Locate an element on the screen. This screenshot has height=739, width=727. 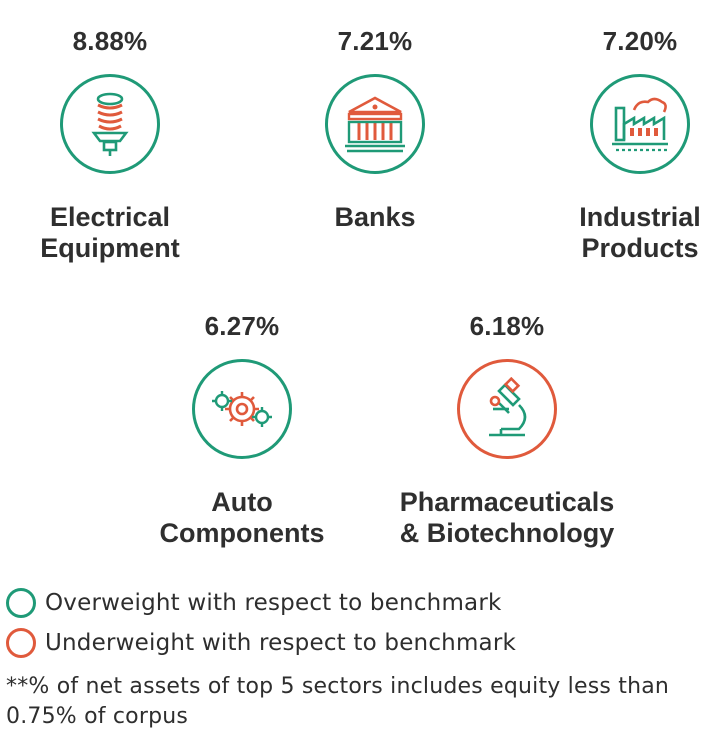
sector-name: Auto Components is located at coordinates (242, 518).